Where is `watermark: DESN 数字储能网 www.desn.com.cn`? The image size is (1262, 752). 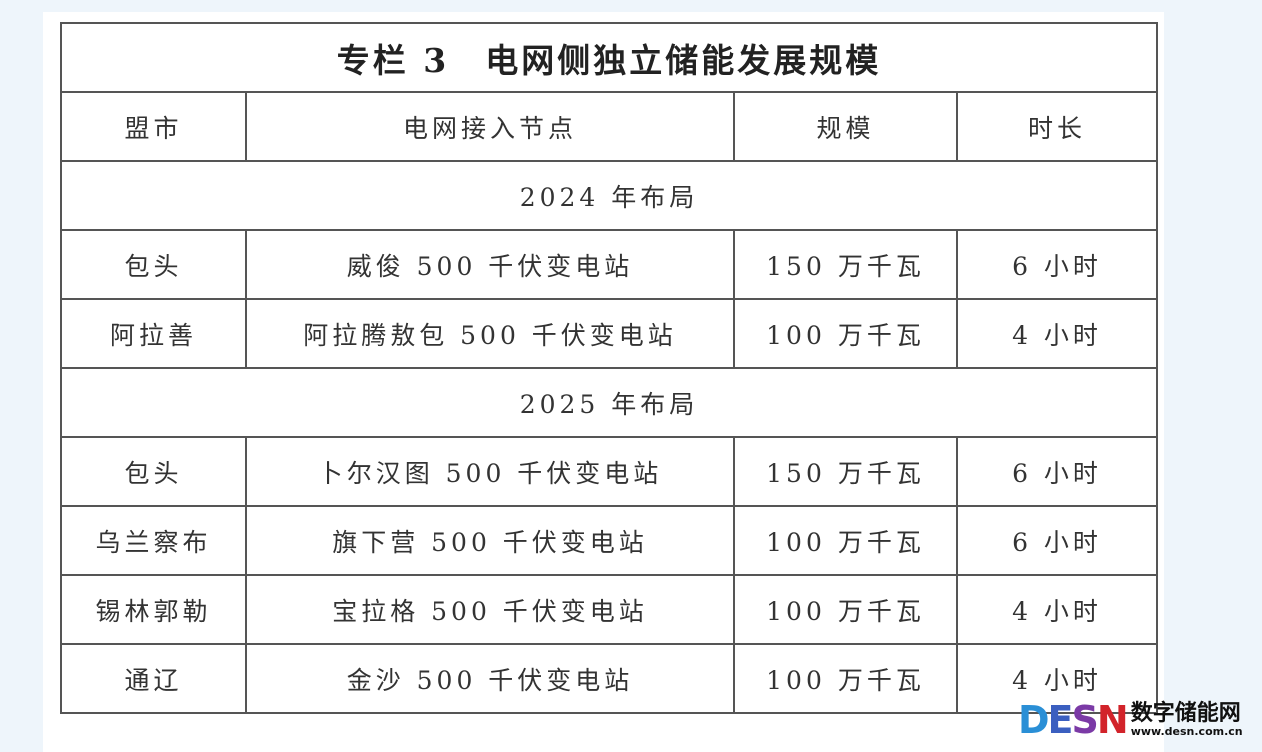 watermark: DESN 数字储能网 www.desn.com.cn is located at coordinates (1130, 720).